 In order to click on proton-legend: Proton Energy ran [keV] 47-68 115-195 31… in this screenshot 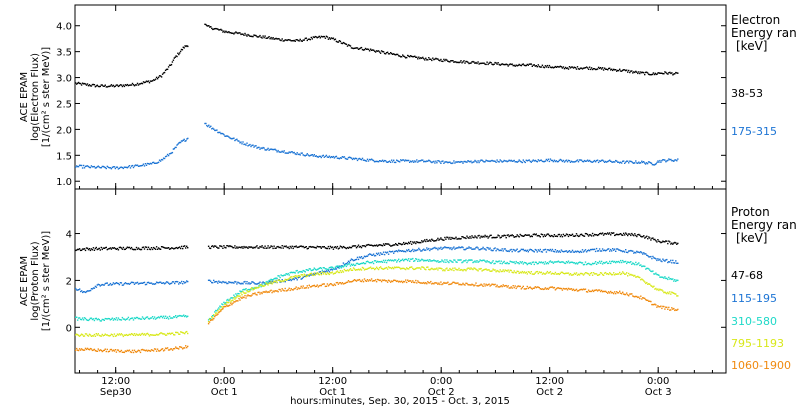, I will do `click(764, 288)`.